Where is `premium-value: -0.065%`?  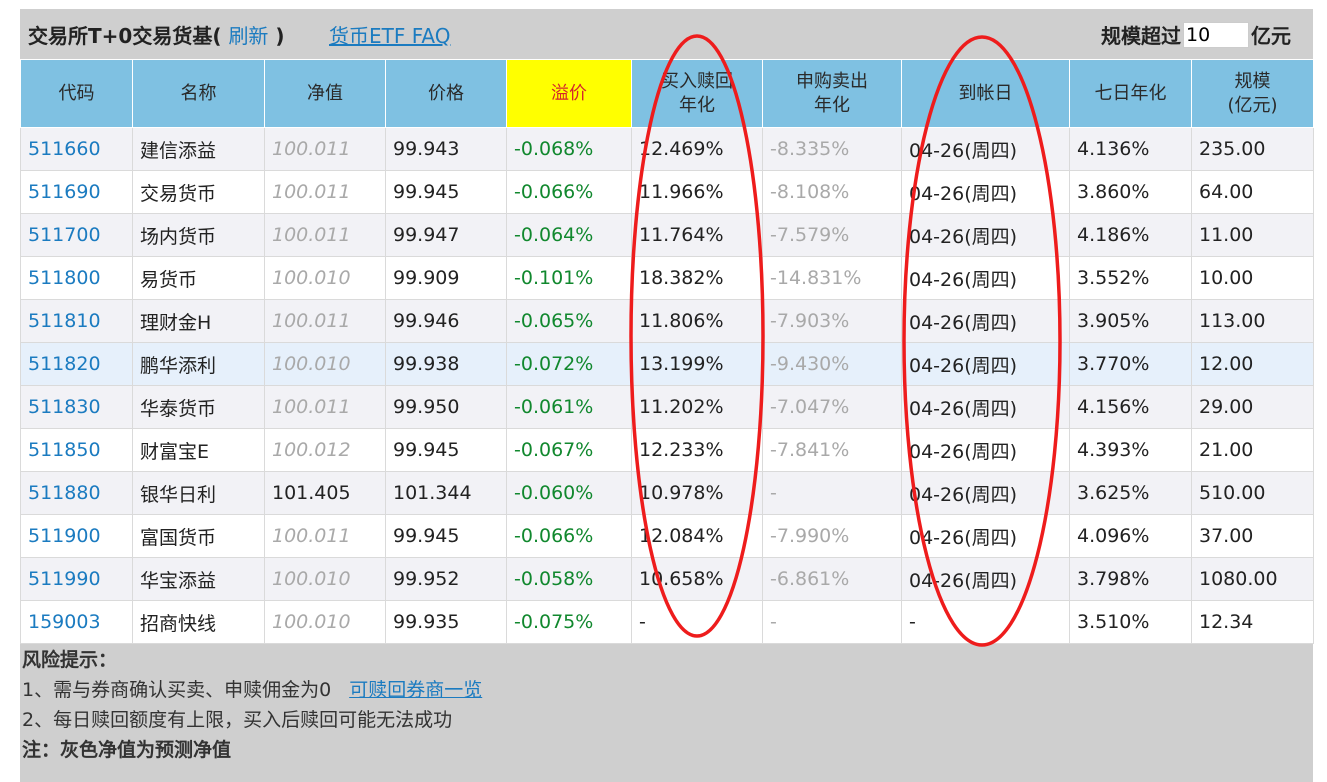
premium-value: -0.065% is located at coordinates (569, 321).